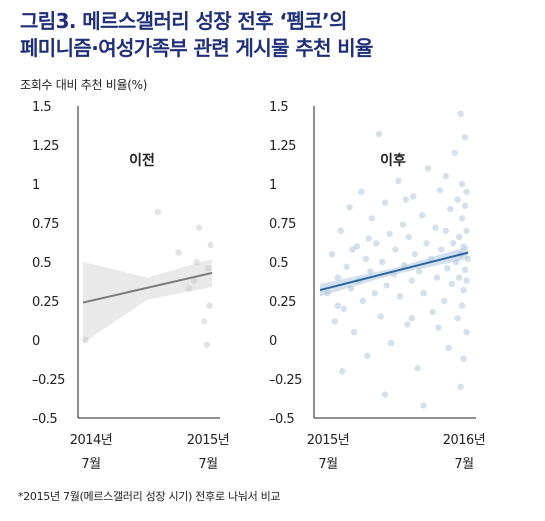 The image size is (545, 521). I want to click on y-axis-label: 조회수 대비 추천 비율(%), so click(84, 85).